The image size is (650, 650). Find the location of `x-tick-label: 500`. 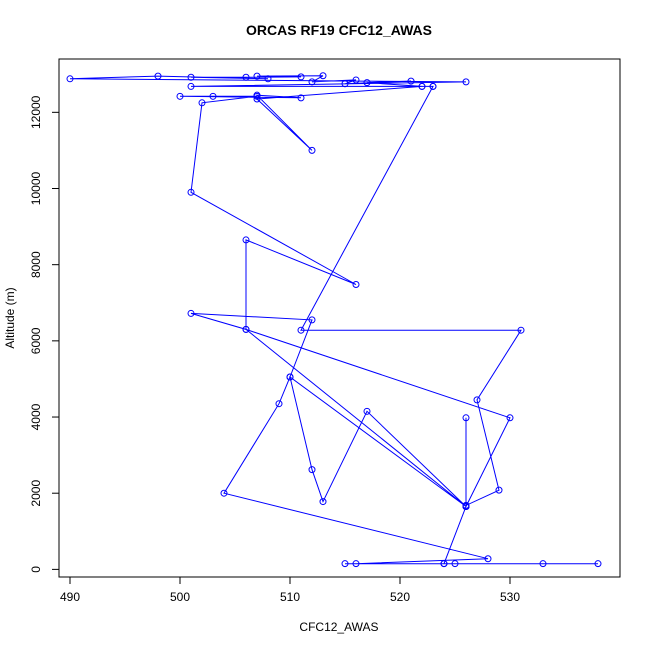

x-tick-label: 500 is located at coordinates (180, 597).